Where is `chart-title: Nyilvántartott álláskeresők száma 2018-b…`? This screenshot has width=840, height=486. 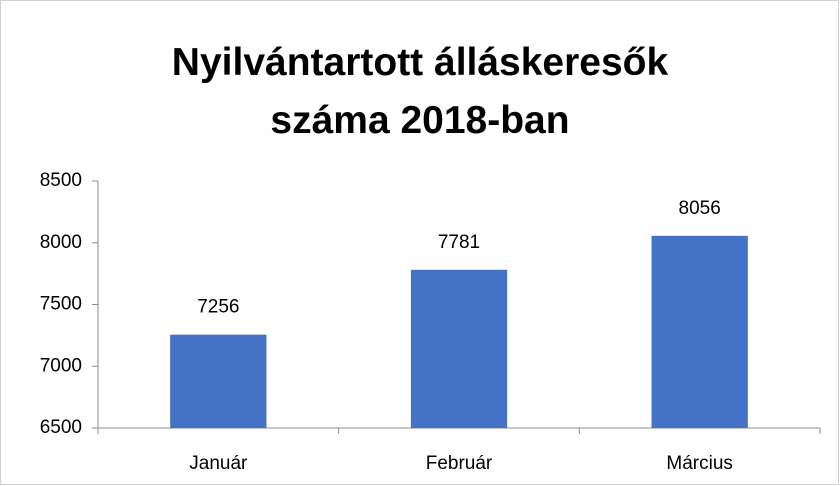
chart-title: Nyilvántartott álláskeresők száma 2018-b… is located at coordinates (420, 91).